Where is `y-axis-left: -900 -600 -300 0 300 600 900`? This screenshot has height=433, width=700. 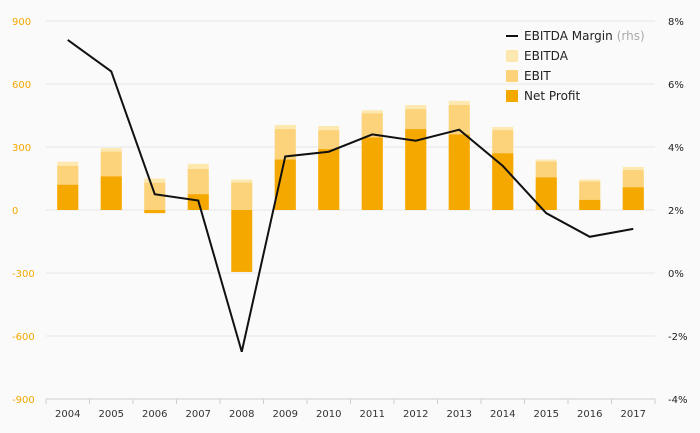 y-axis-left: -900 -600 -300 0 300 600 900 is located at coordinates (23, 211).